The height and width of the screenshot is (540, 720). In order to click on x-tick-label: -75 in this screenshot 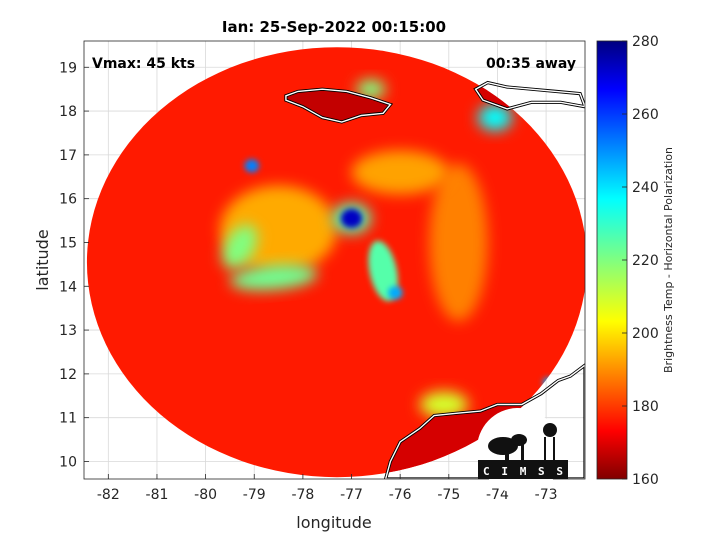, I will do `click(448, 495)`.